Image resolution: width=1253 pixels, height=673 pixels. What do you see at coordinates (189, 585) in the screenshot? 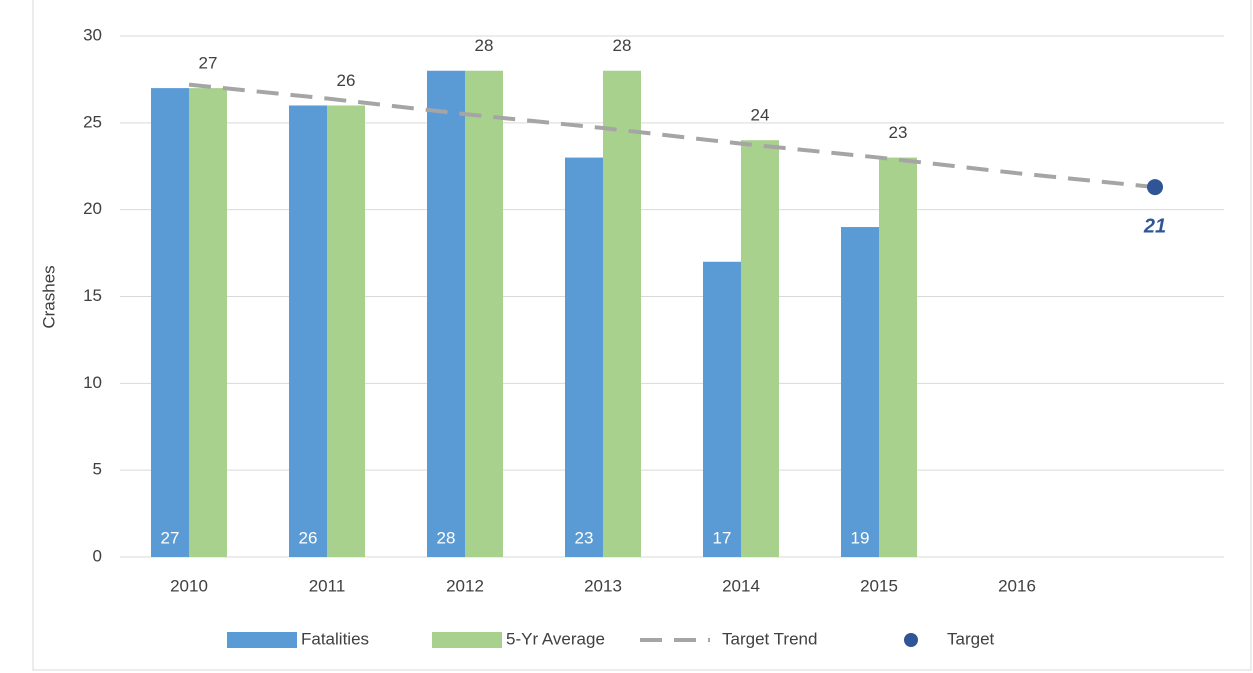
I see `x-tick-label: 2010` at bounding box center [189, 585].